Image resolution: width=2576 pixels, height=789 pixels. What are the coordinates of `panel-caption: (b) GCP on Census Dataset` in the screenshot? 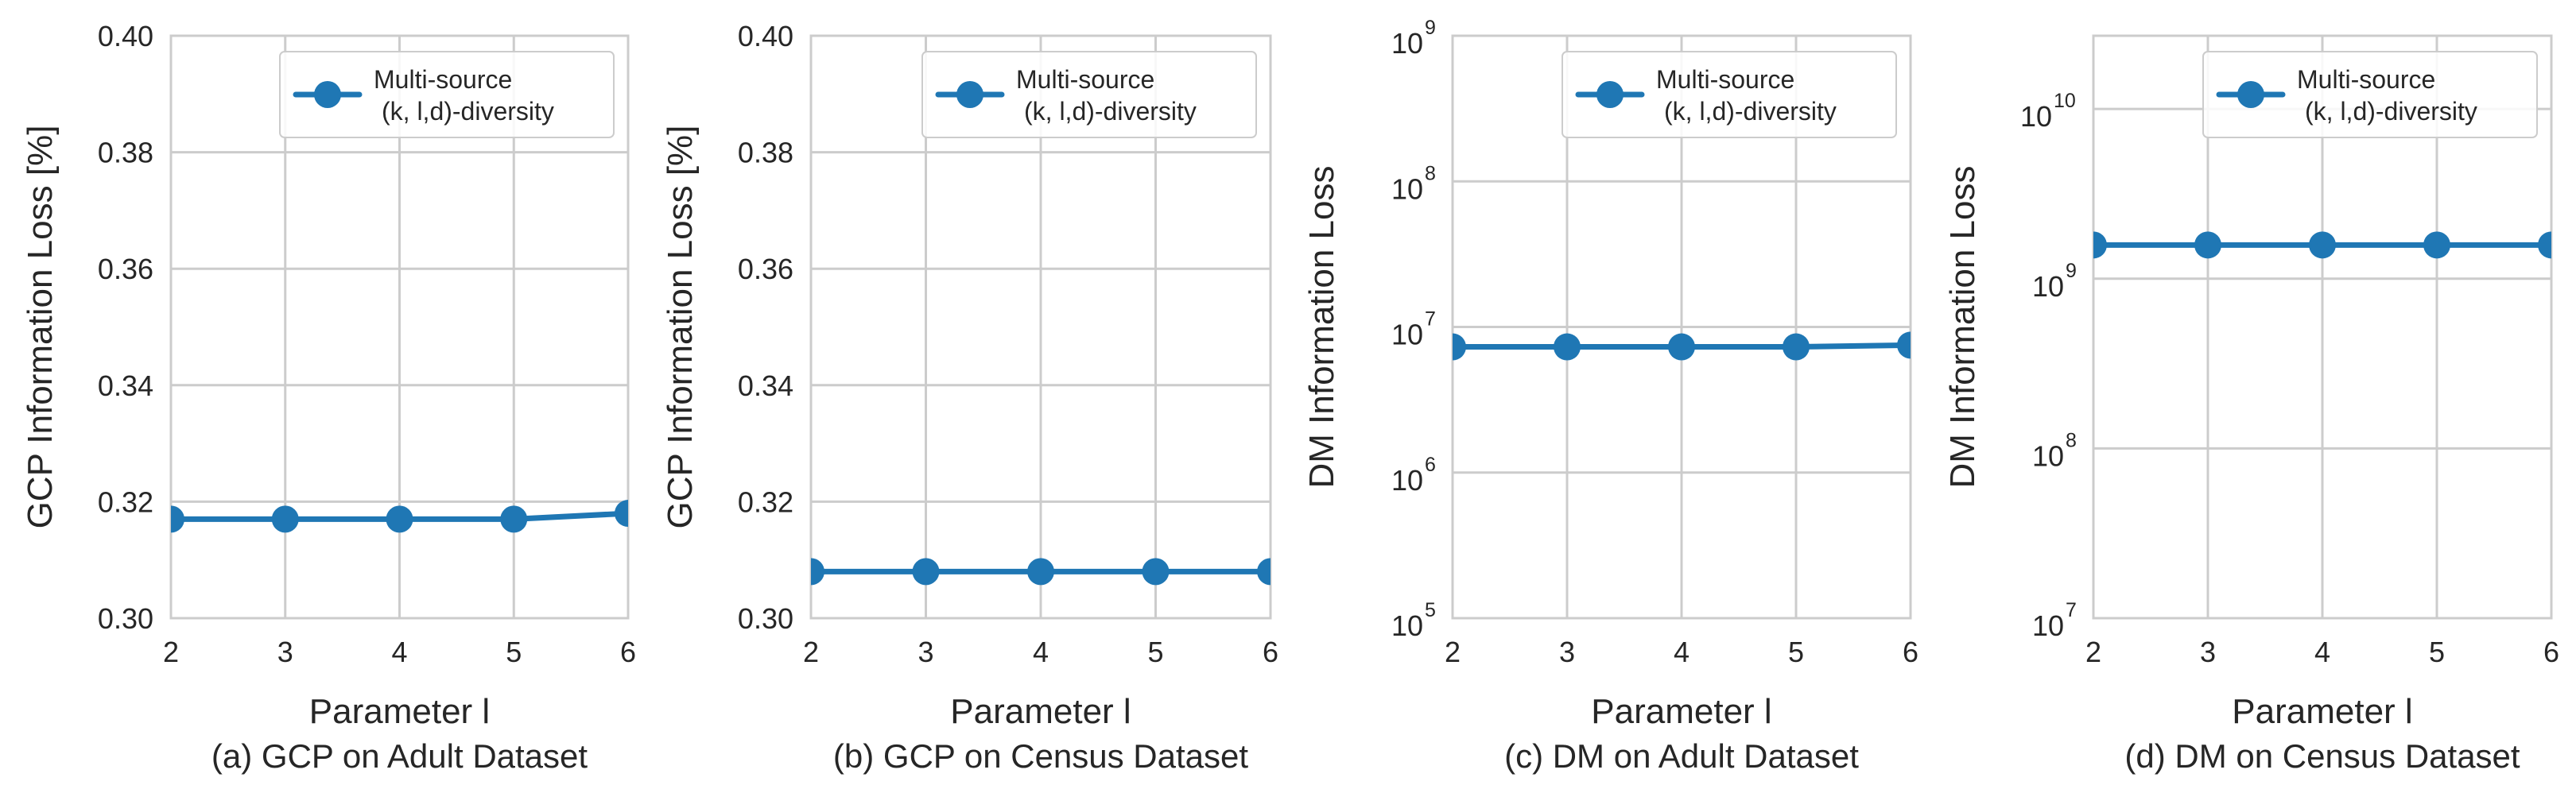 It's located at (1041, 756).